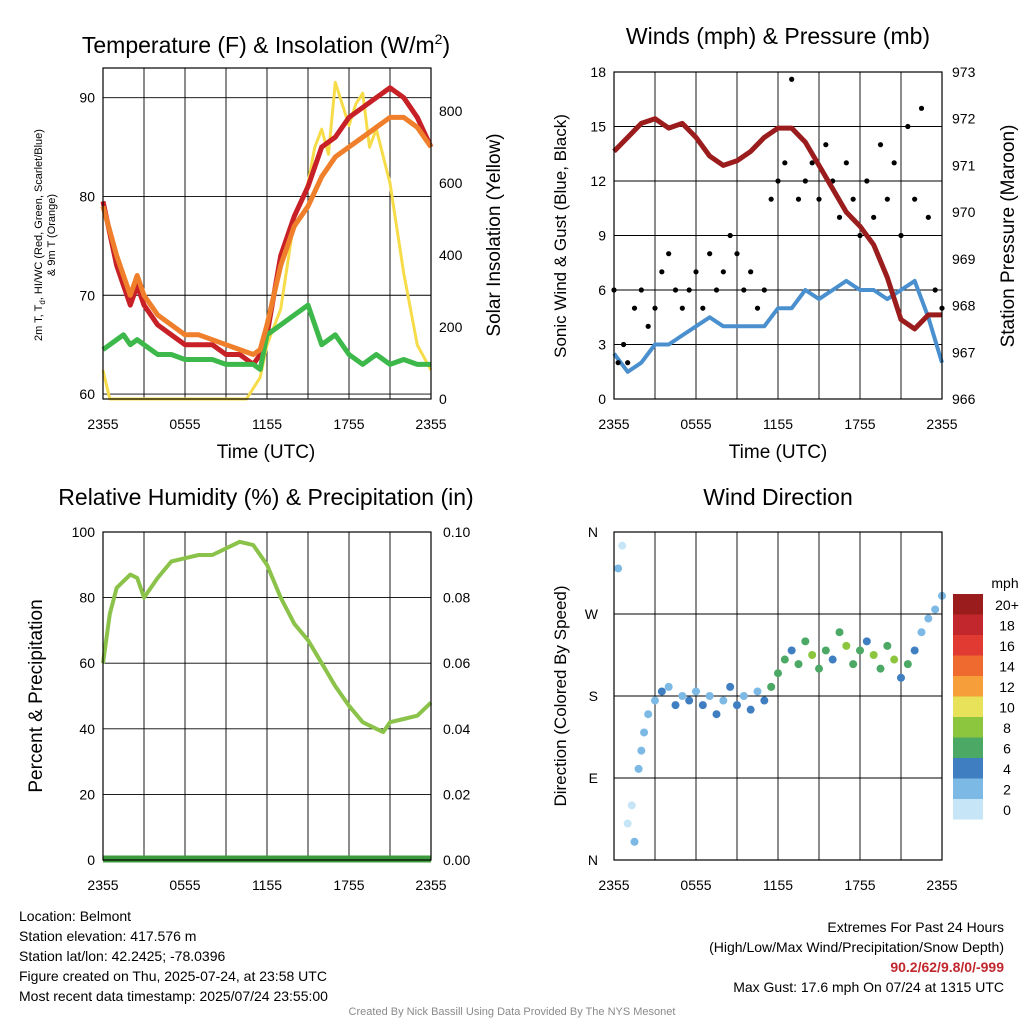  I want to click on y2-tick-label: 971, so click(964, 165).